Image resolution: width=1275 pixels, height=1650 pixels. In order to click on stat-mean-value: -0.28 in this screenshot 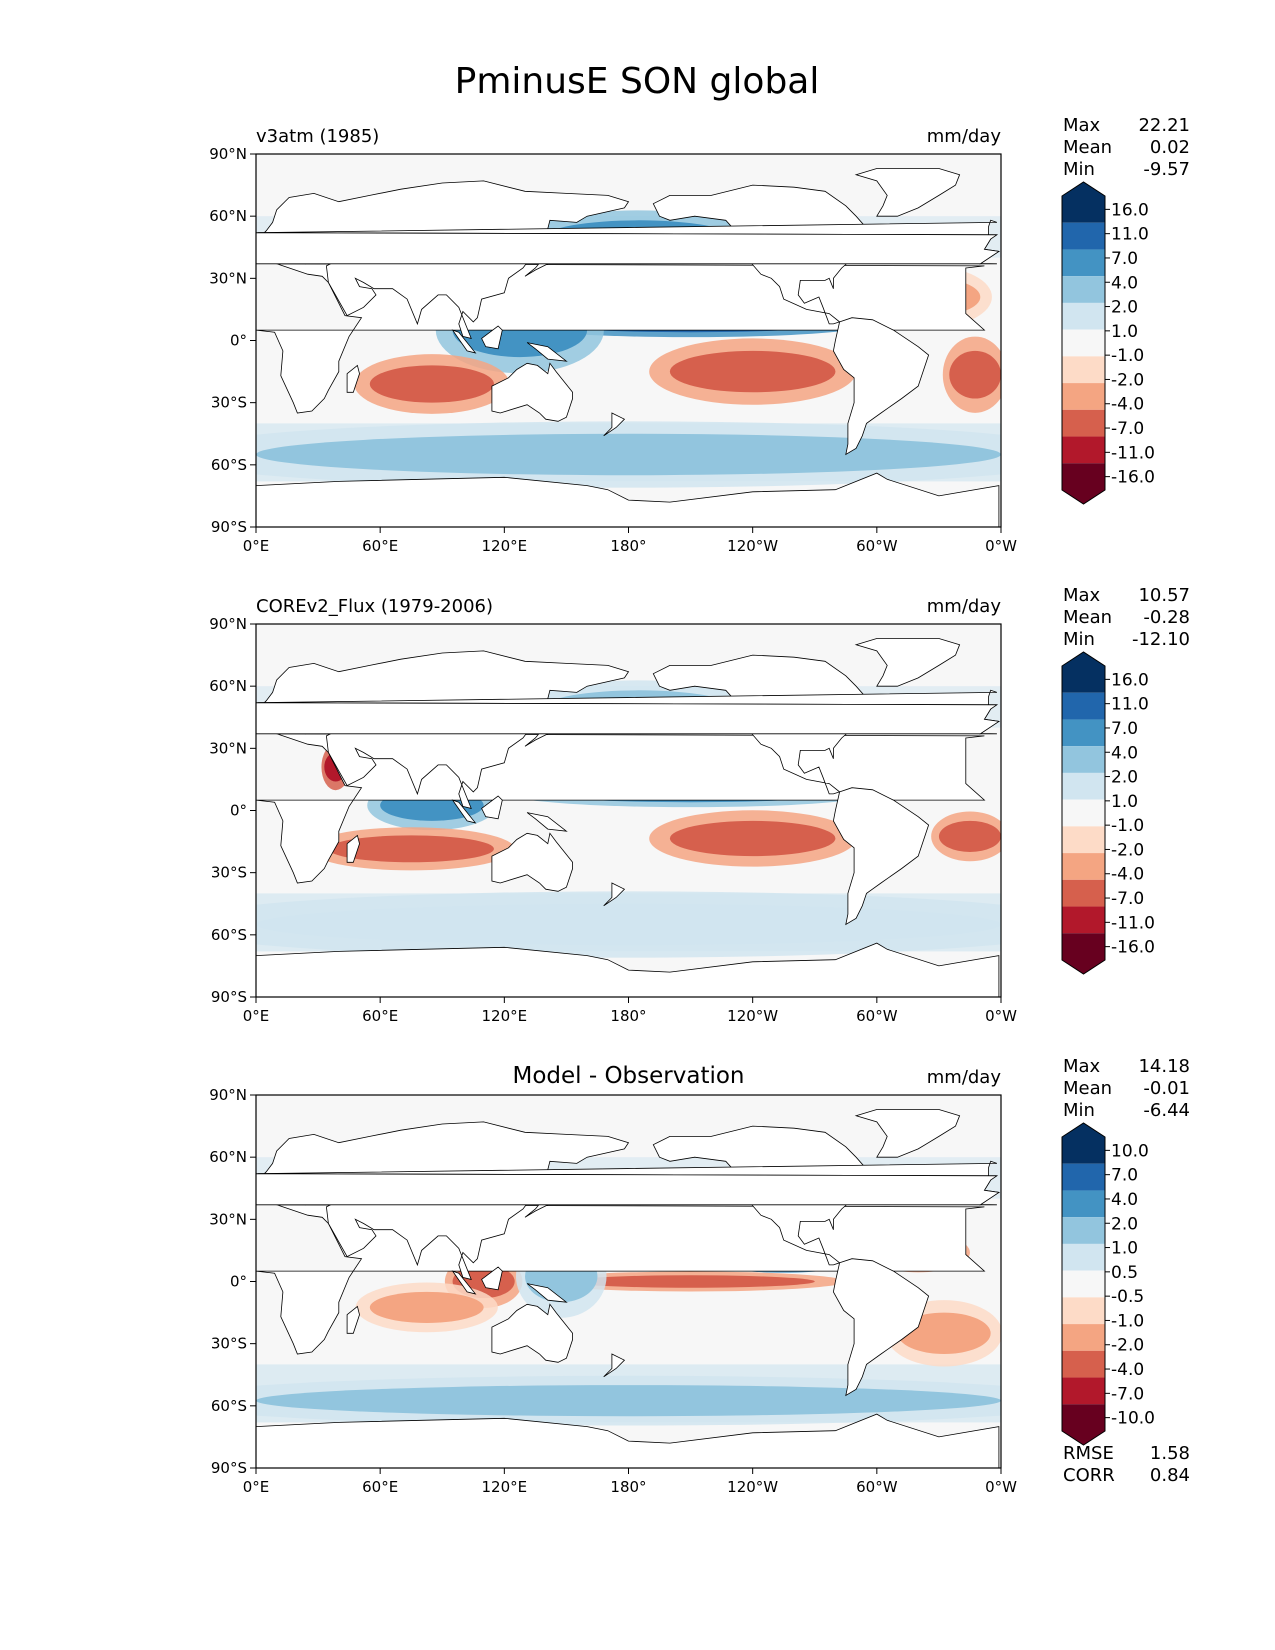, I will do `click(1166, 617)`.